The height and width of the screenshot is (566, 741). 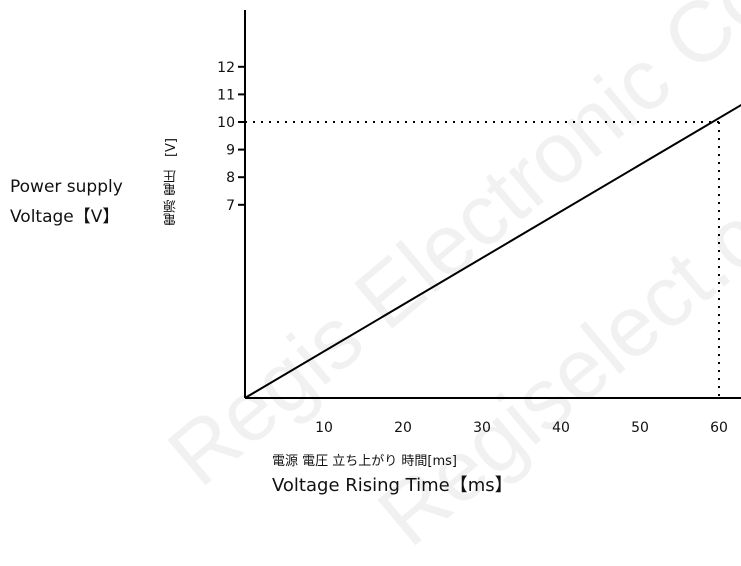 I want to click on y-tick-label-9: 9, so click(x=230, y=151).